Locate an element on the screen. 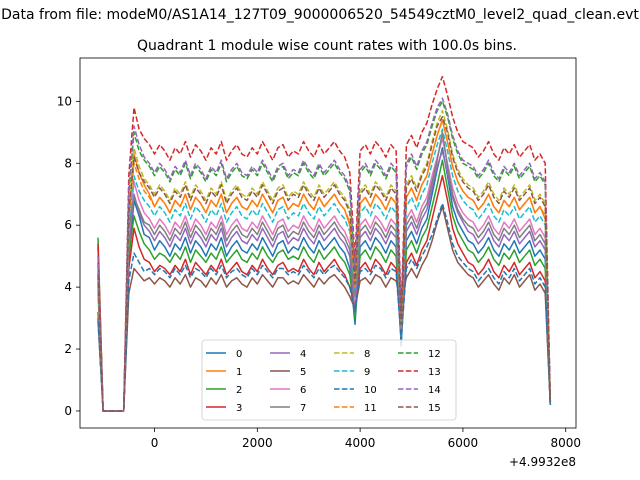 This screenshot has width=640, height=480. y-tick-label: 10 is located at coordinates (64, 101).